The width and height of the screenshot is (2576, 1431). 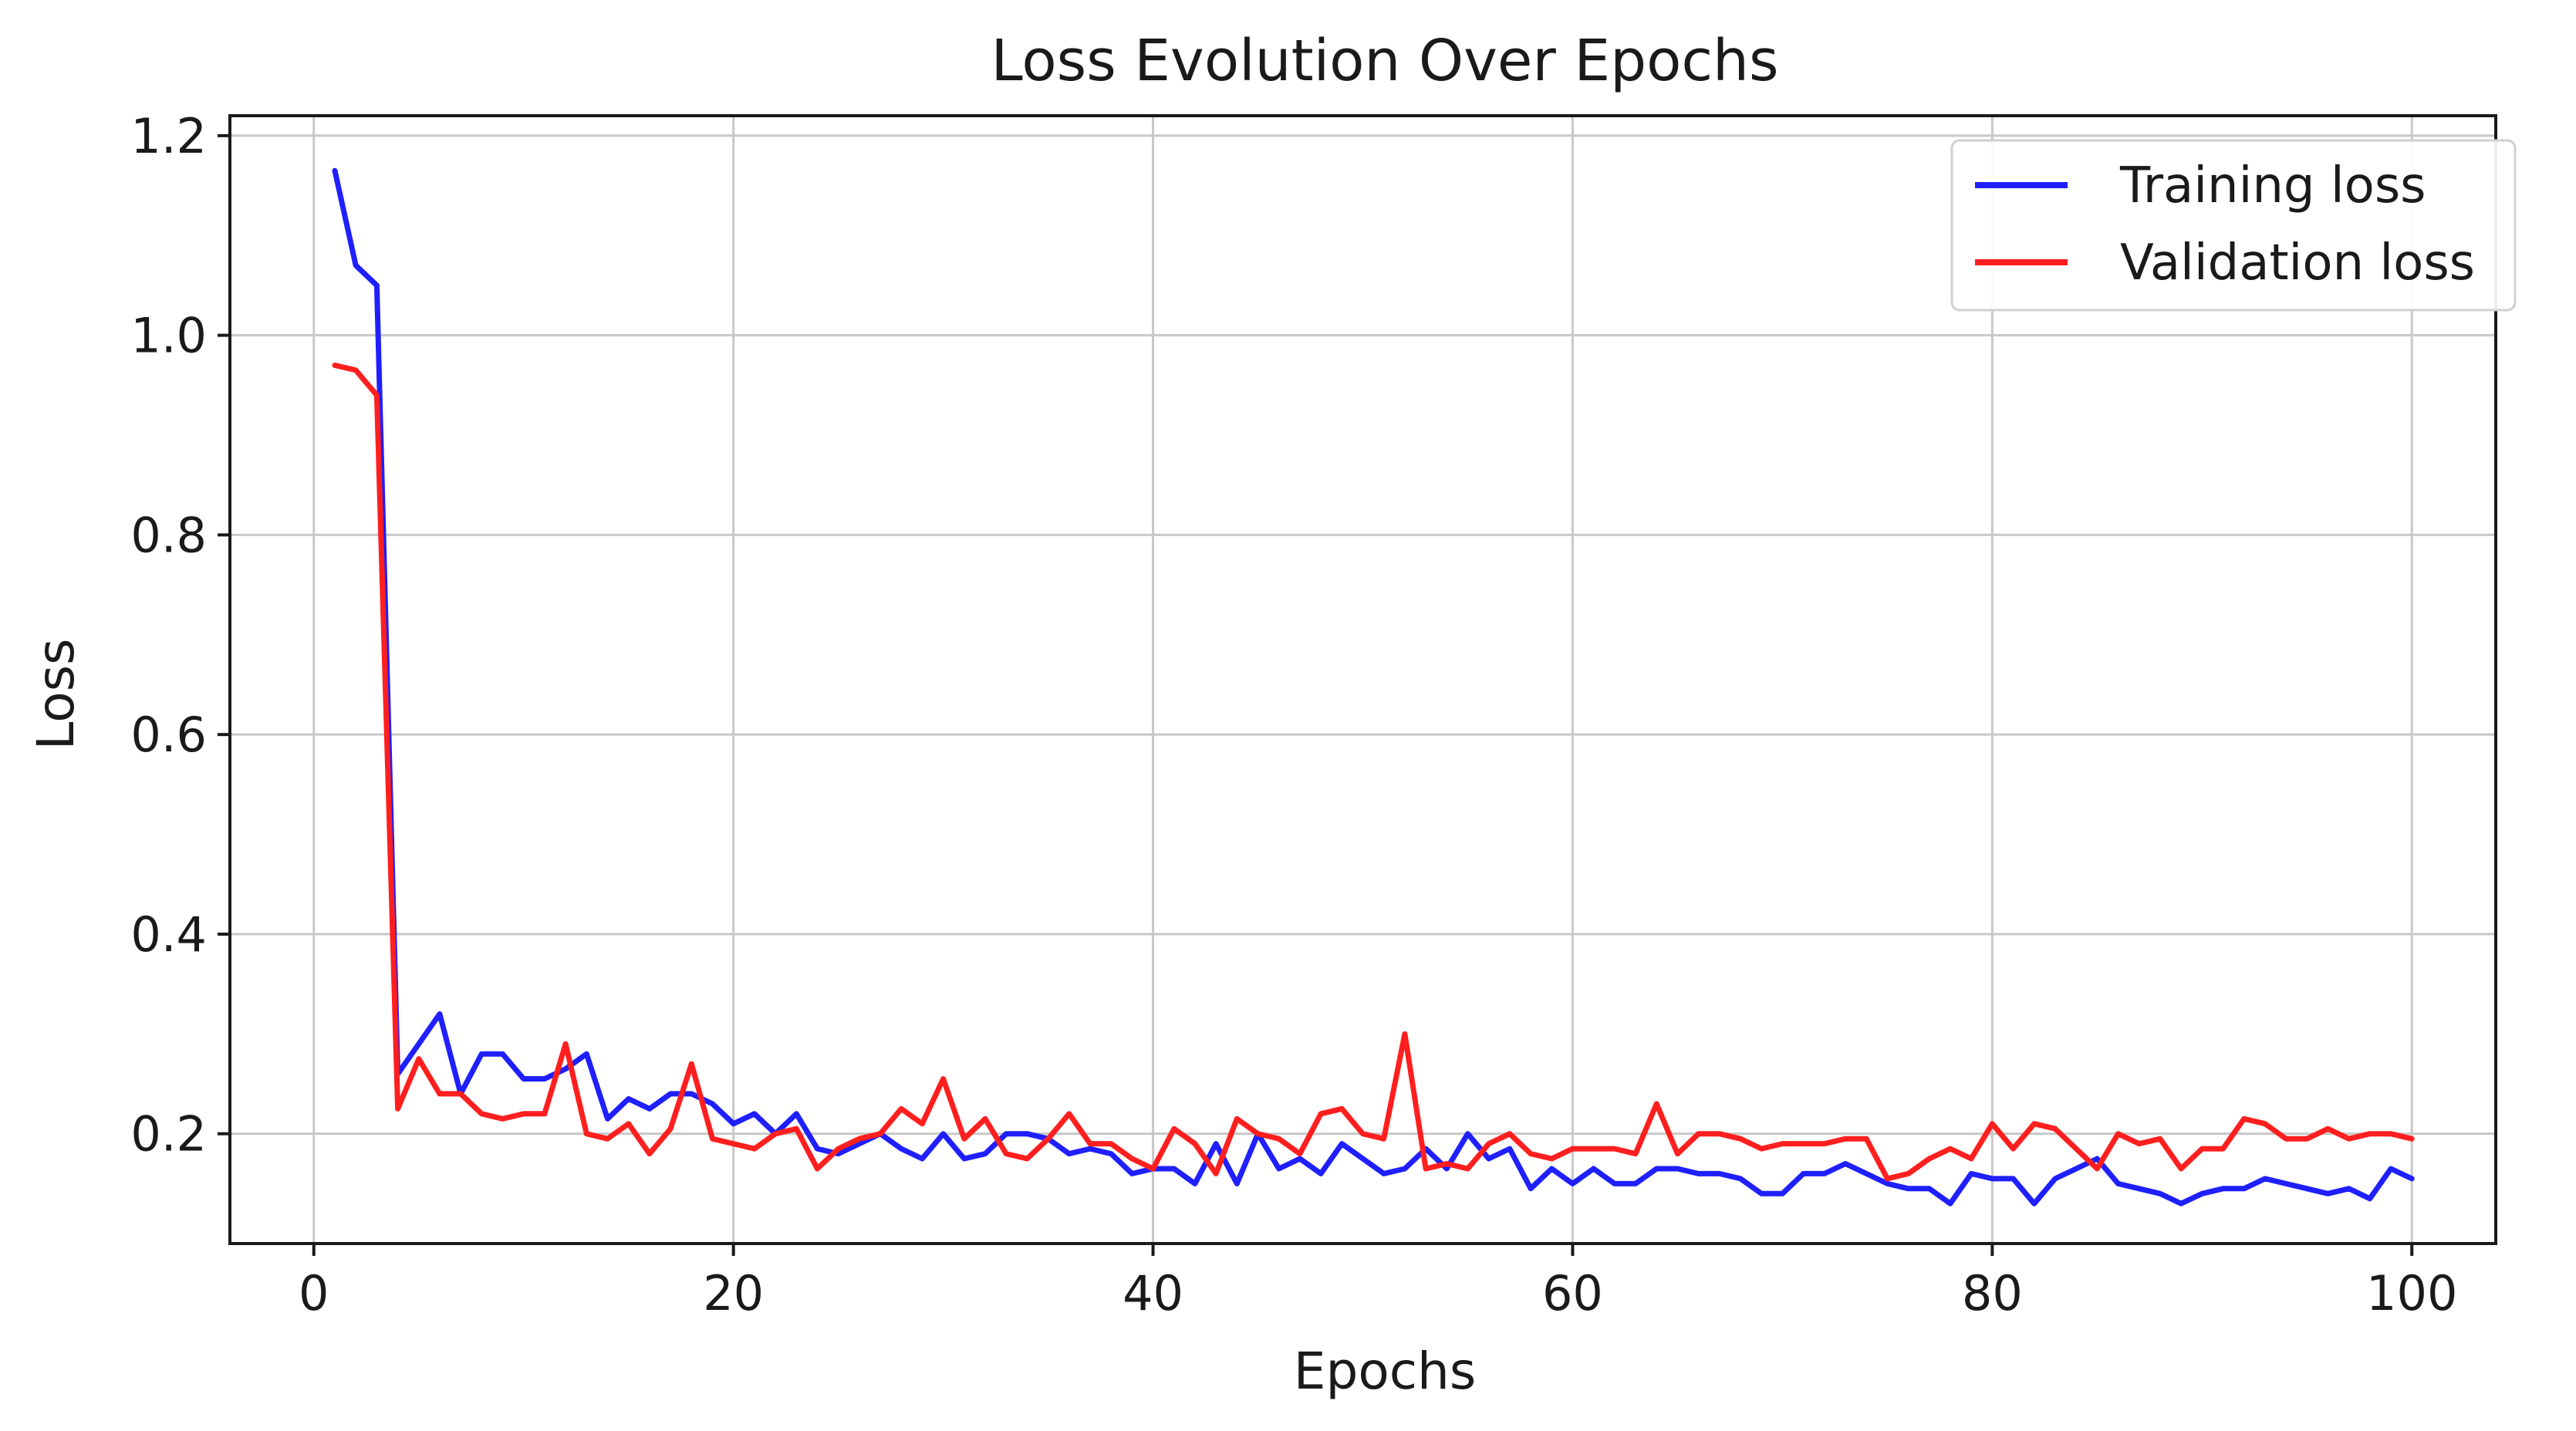 What do you see at coordinates (314, 1293) in the screenshot?
I see `x-tick-label: 0` at bounding box center [314, 1293].